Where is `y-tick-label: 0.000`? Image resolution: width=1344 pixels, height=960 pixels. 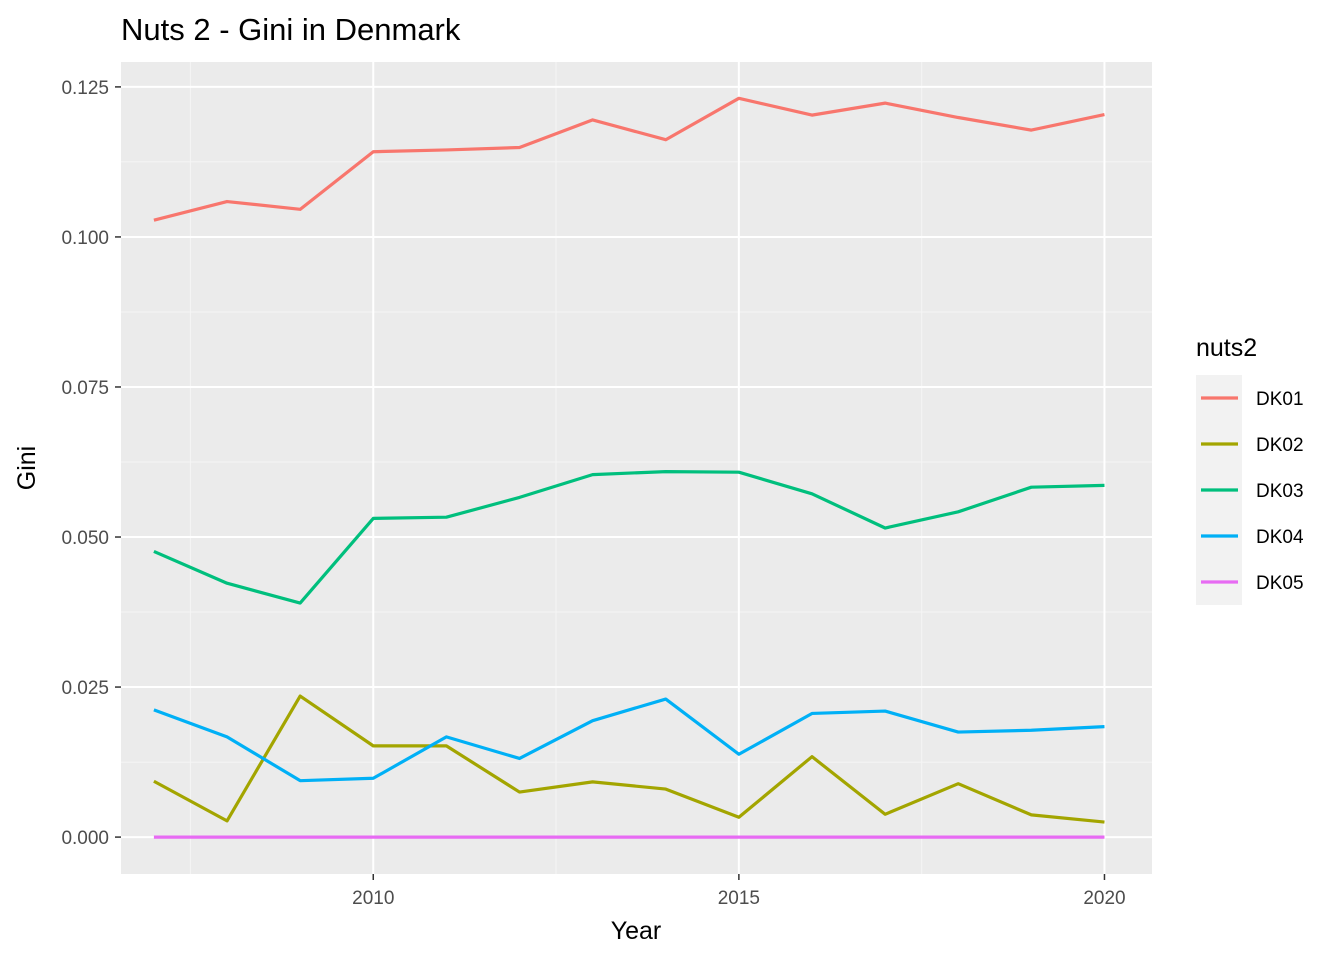
y-tick-label: 0.000 is located at coordinates (85, 838).